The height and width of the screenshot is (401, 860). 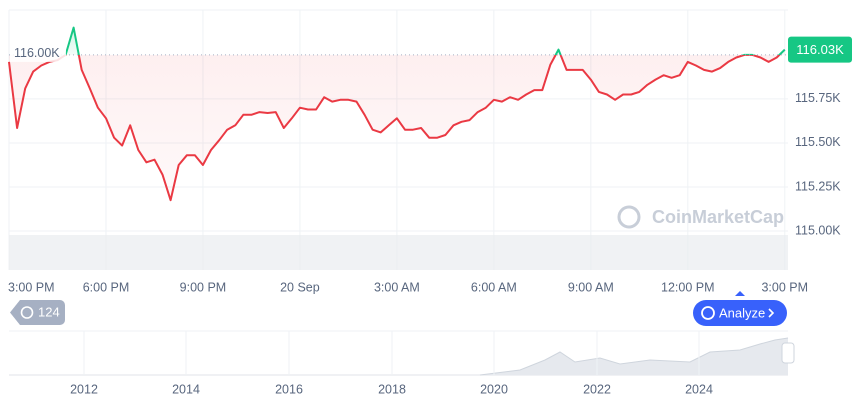 I want to click on watermark: CoinMarketCap, so click(x=700, y=217).